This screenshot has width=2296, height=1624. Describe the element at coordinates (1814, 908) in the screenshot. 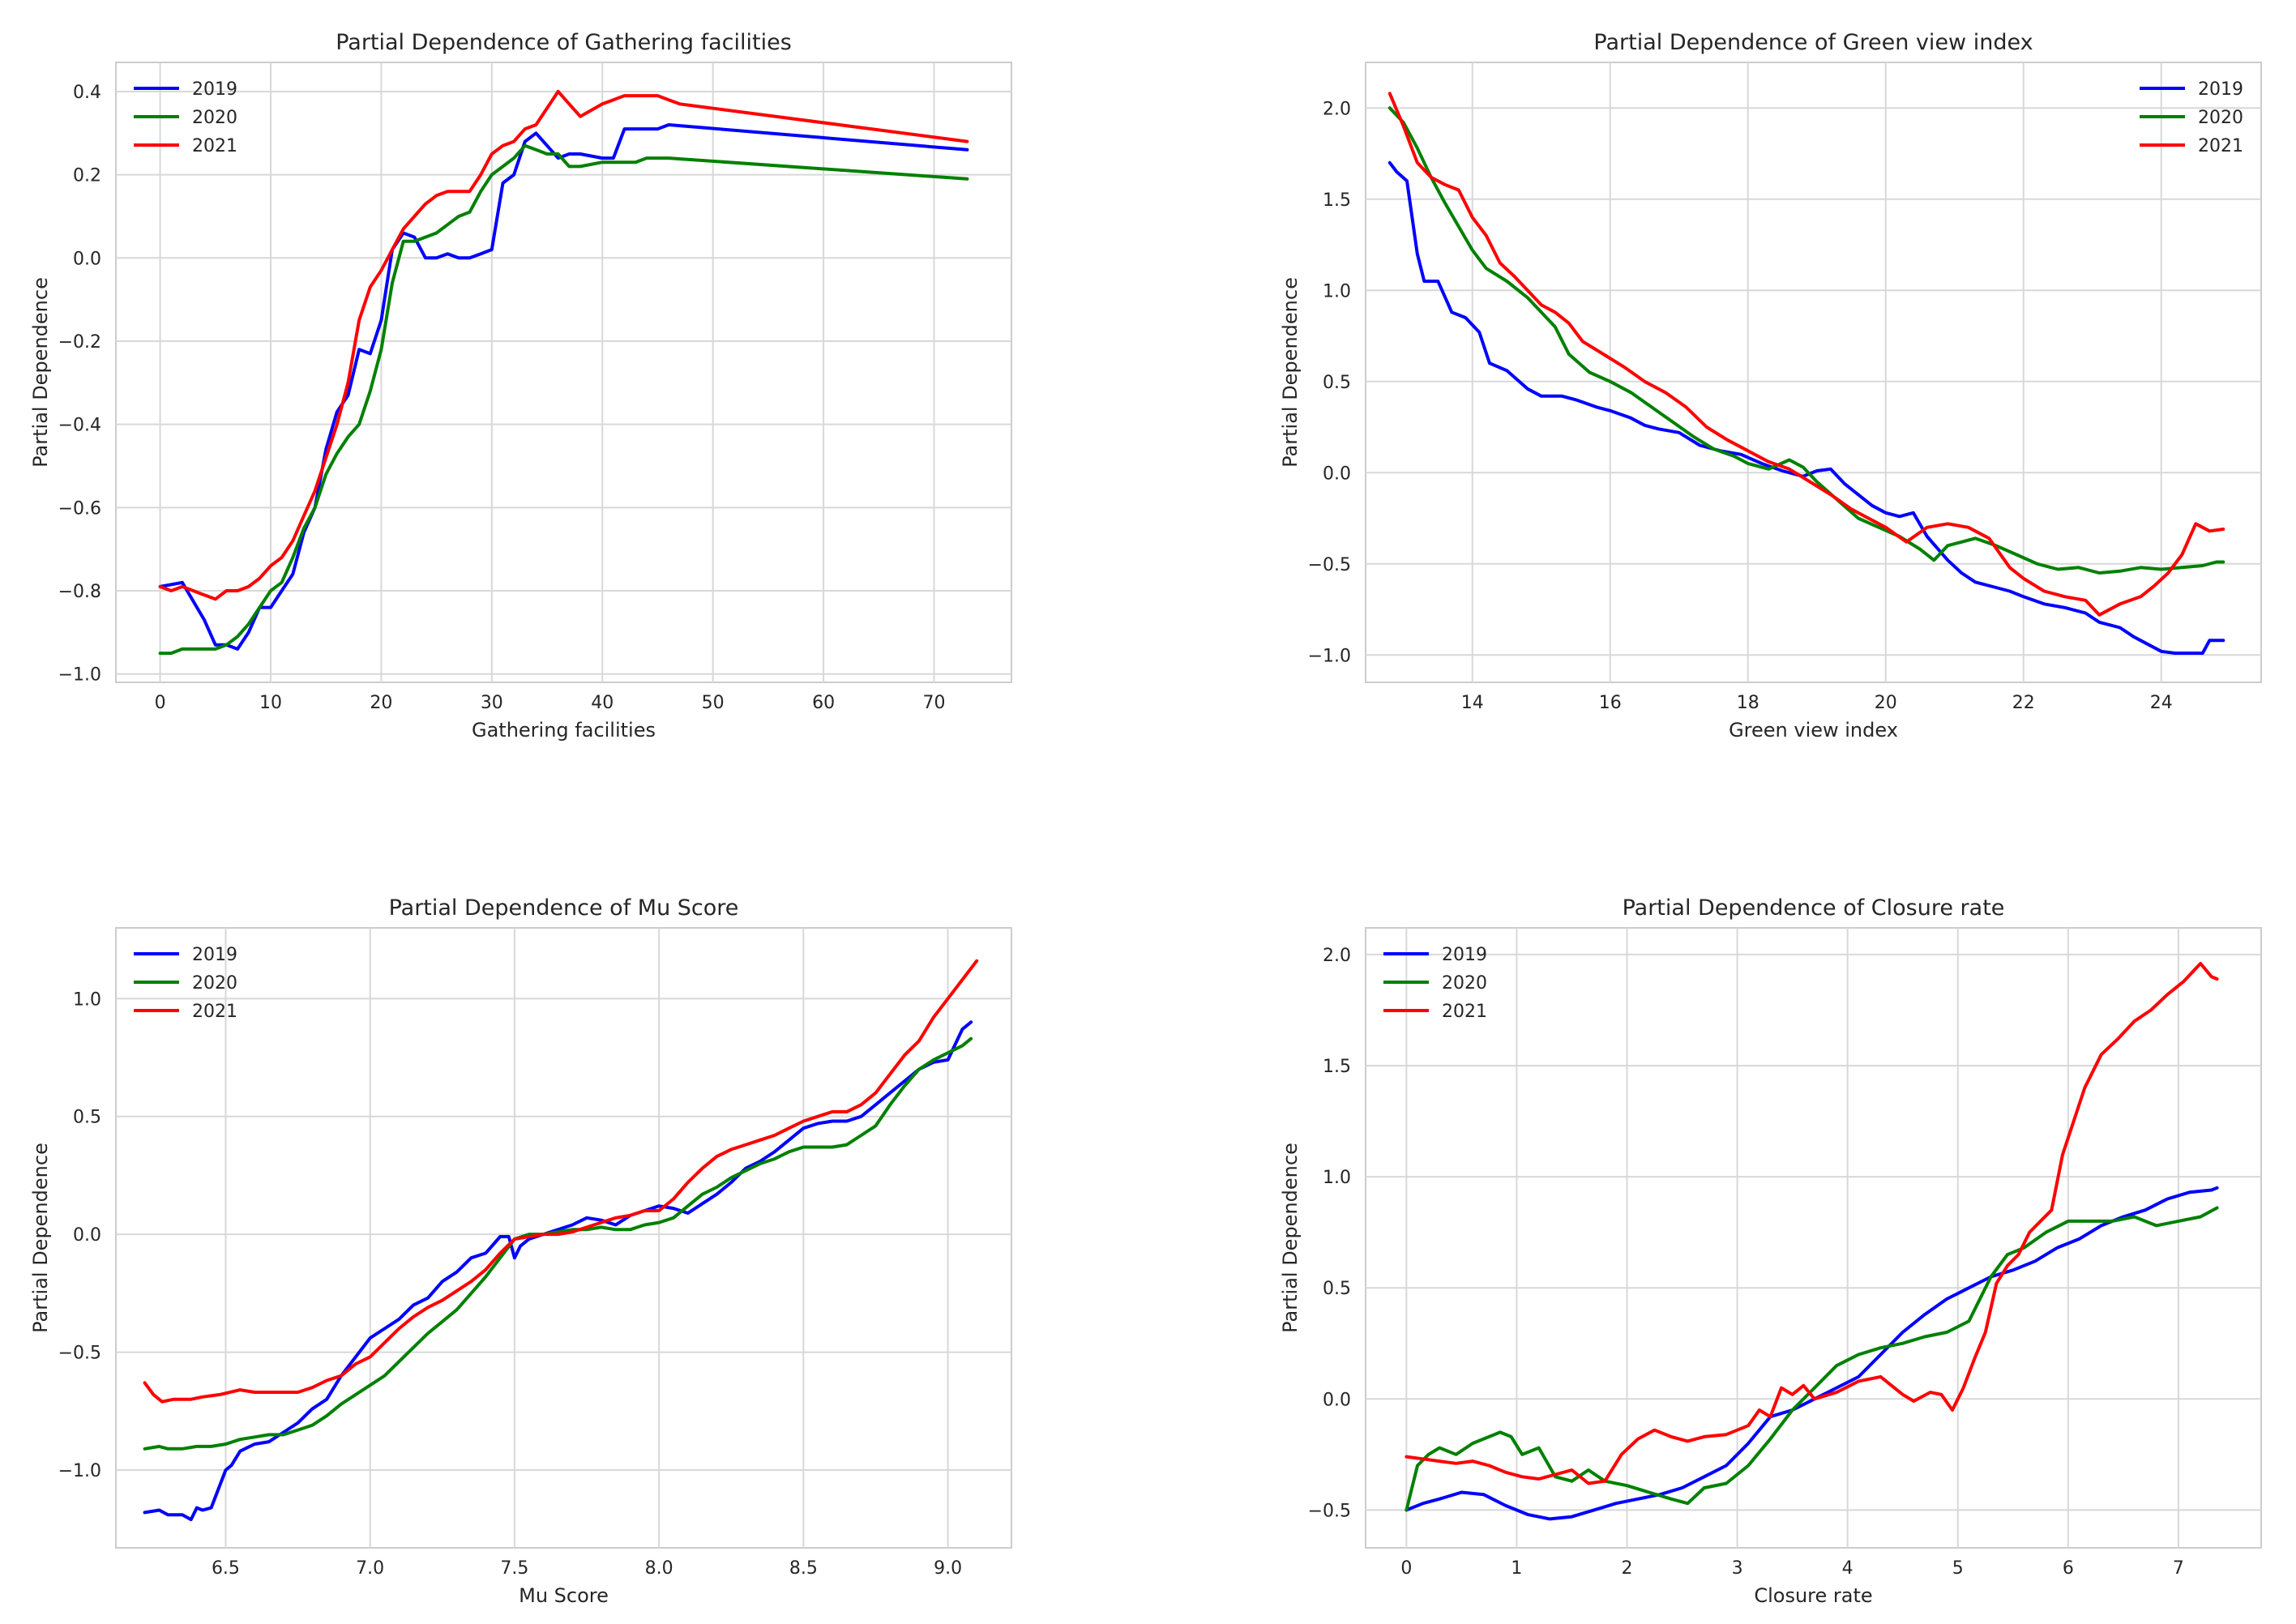

I see `chart-title: Partial Dependence of Closure rate` at that location.